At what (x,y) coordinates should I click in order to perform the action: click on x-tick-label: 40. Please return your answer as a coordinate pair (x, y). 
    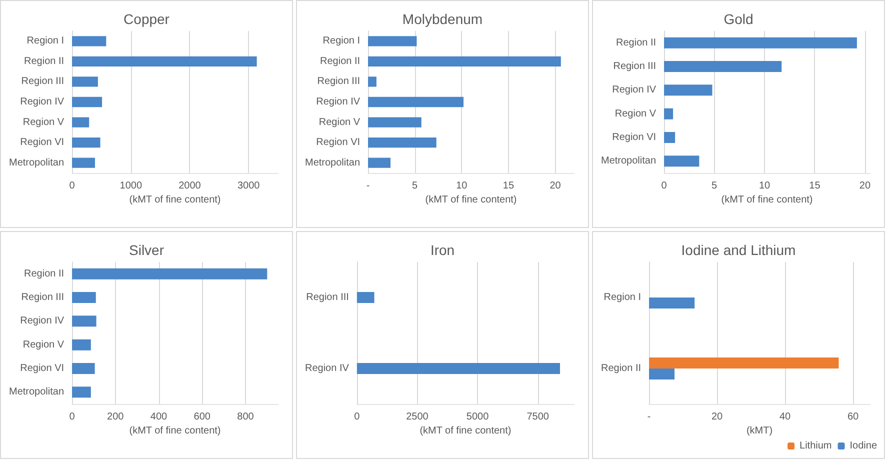
    Looking at the image, I should click on (785, 417).